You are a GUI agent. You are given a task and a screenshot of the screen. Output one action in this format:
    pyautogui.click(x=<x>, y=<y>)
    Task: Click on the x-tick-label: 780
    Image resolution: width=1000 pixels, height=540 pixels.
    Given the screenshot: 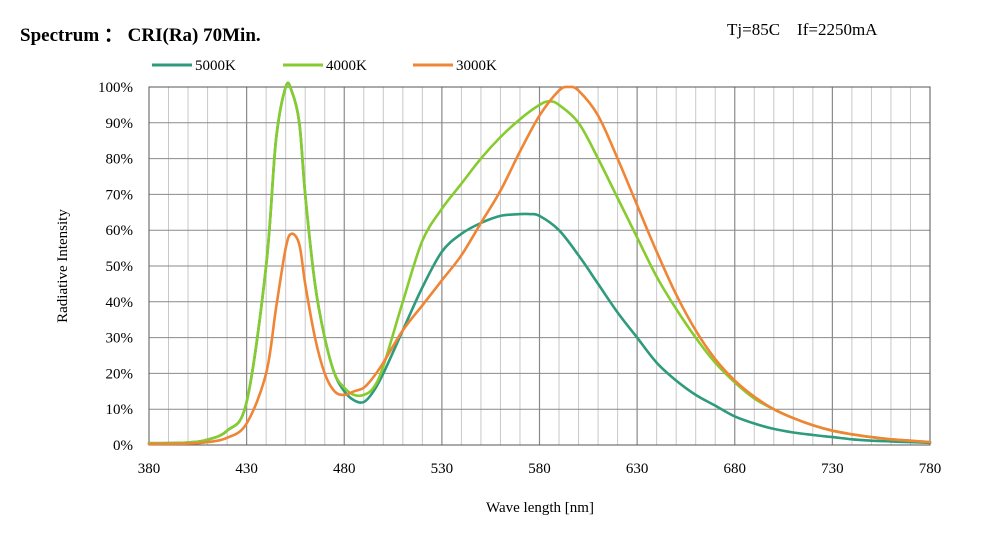 What is the action you would take?
    pyautogui.click(x=930, y=469)
    